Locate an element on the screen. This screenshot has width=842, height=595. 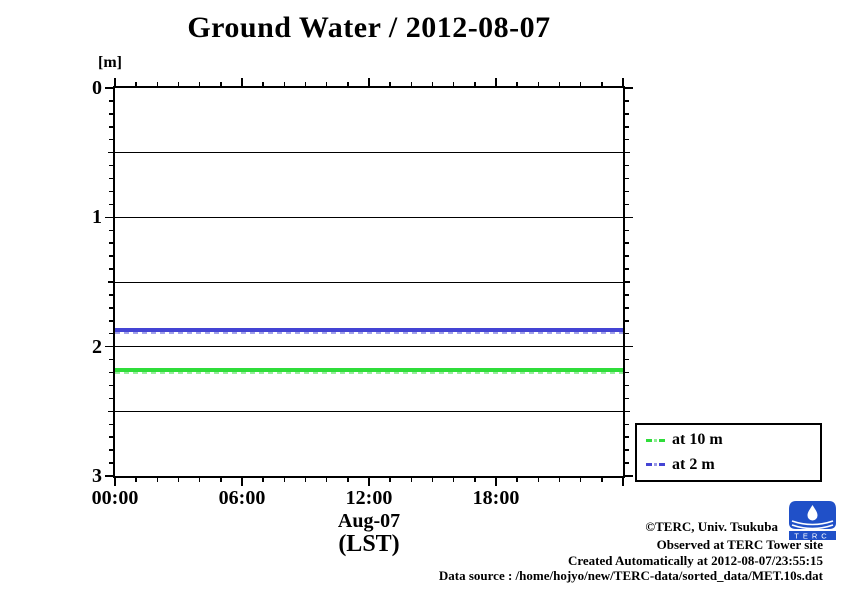
x-axis-timezone-label: (LST) is located at coordinates (369, 544).